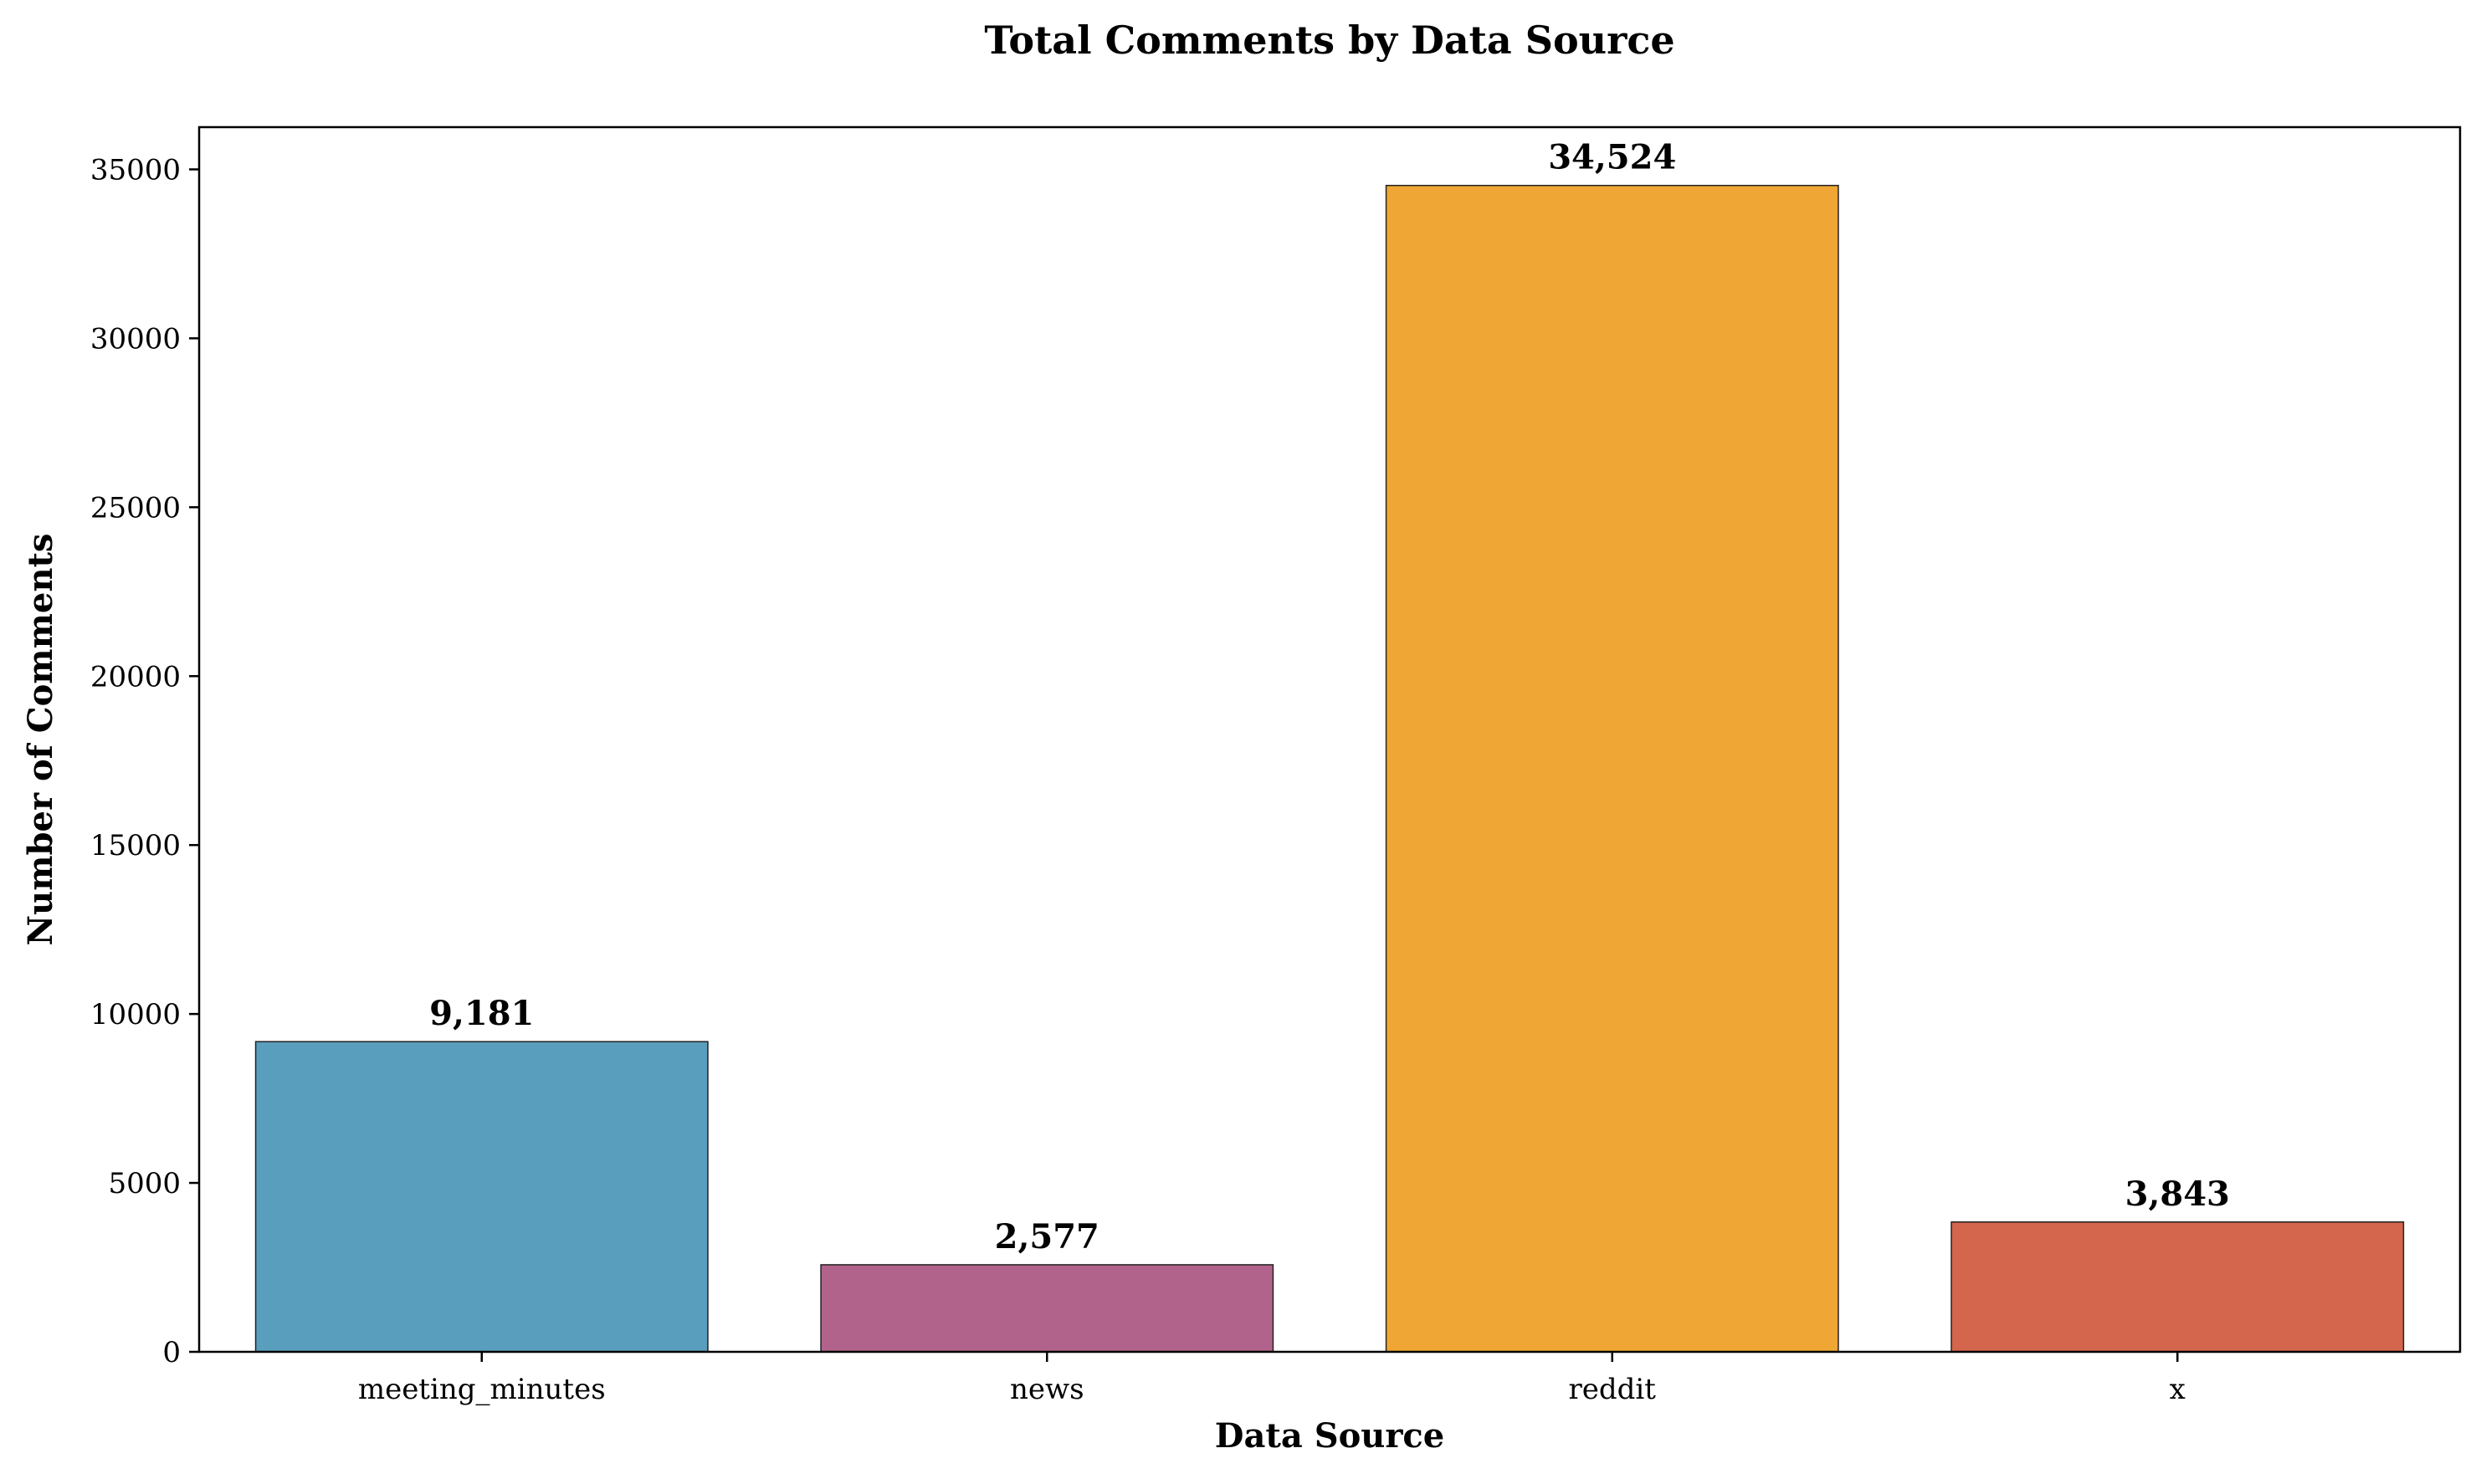  Describe the element at coordinates (482, 1389) in the screenshot. I see `x-tick-label: meeting_minutes` at that location.